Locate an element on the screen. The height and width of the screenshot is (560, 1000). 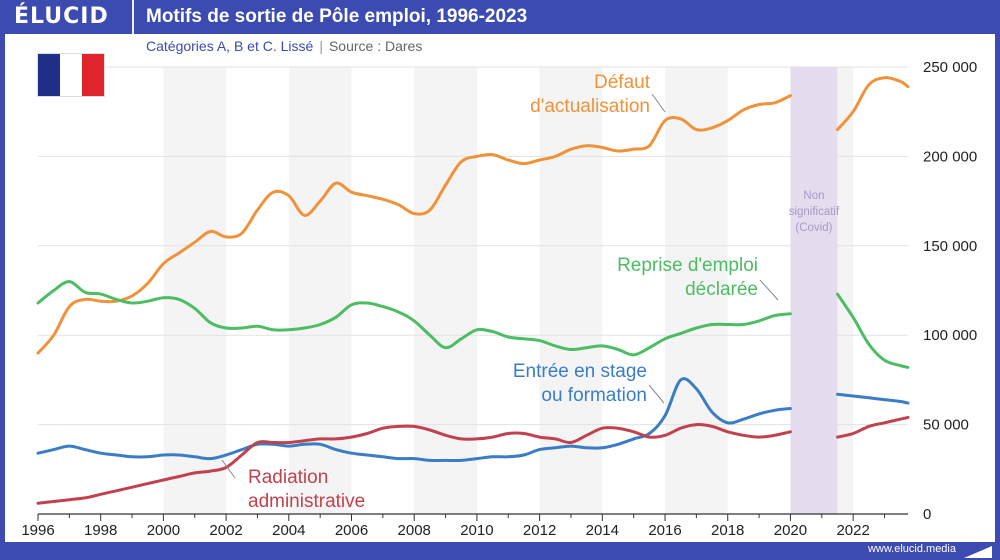
france-flag-icon is located at coordinates (71, 75).